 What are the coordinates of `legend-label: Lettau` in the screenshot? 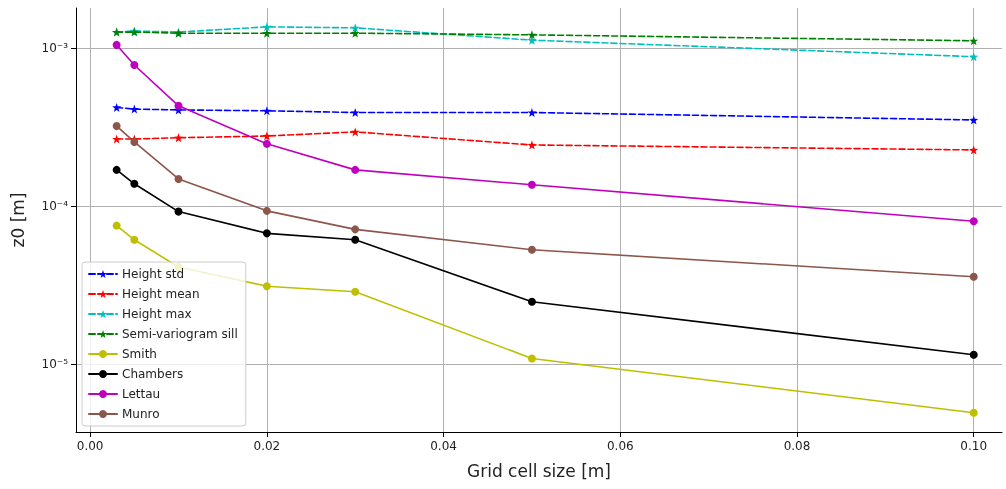 It's located at (141, 394).